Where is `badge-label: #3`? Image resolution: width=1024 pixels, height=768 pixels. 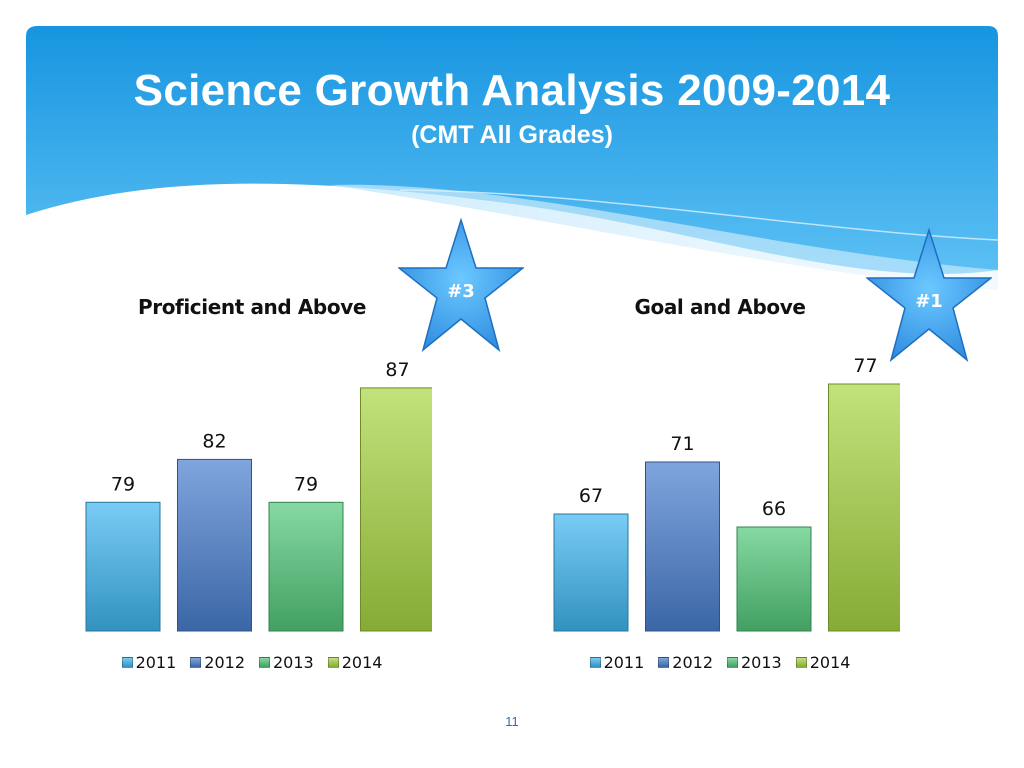
badge-label: #3 is located at coordinates (461, 291).